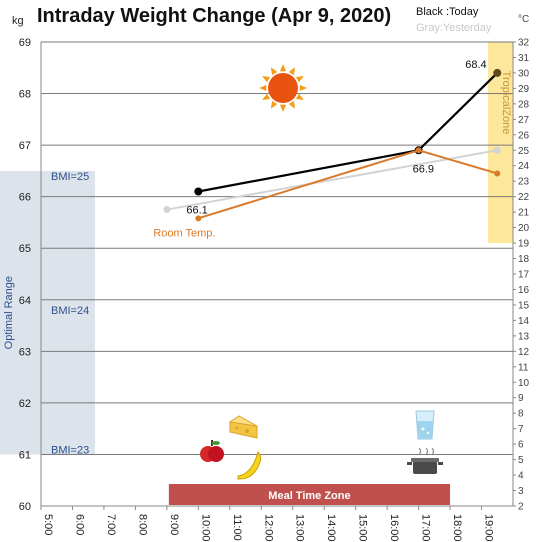 This screenshot has height=542, width=539. What do you see at coordinates (524, 73) in the screenshot?
I see `y2-tick-label: 30` at bounding box center [524, 73].